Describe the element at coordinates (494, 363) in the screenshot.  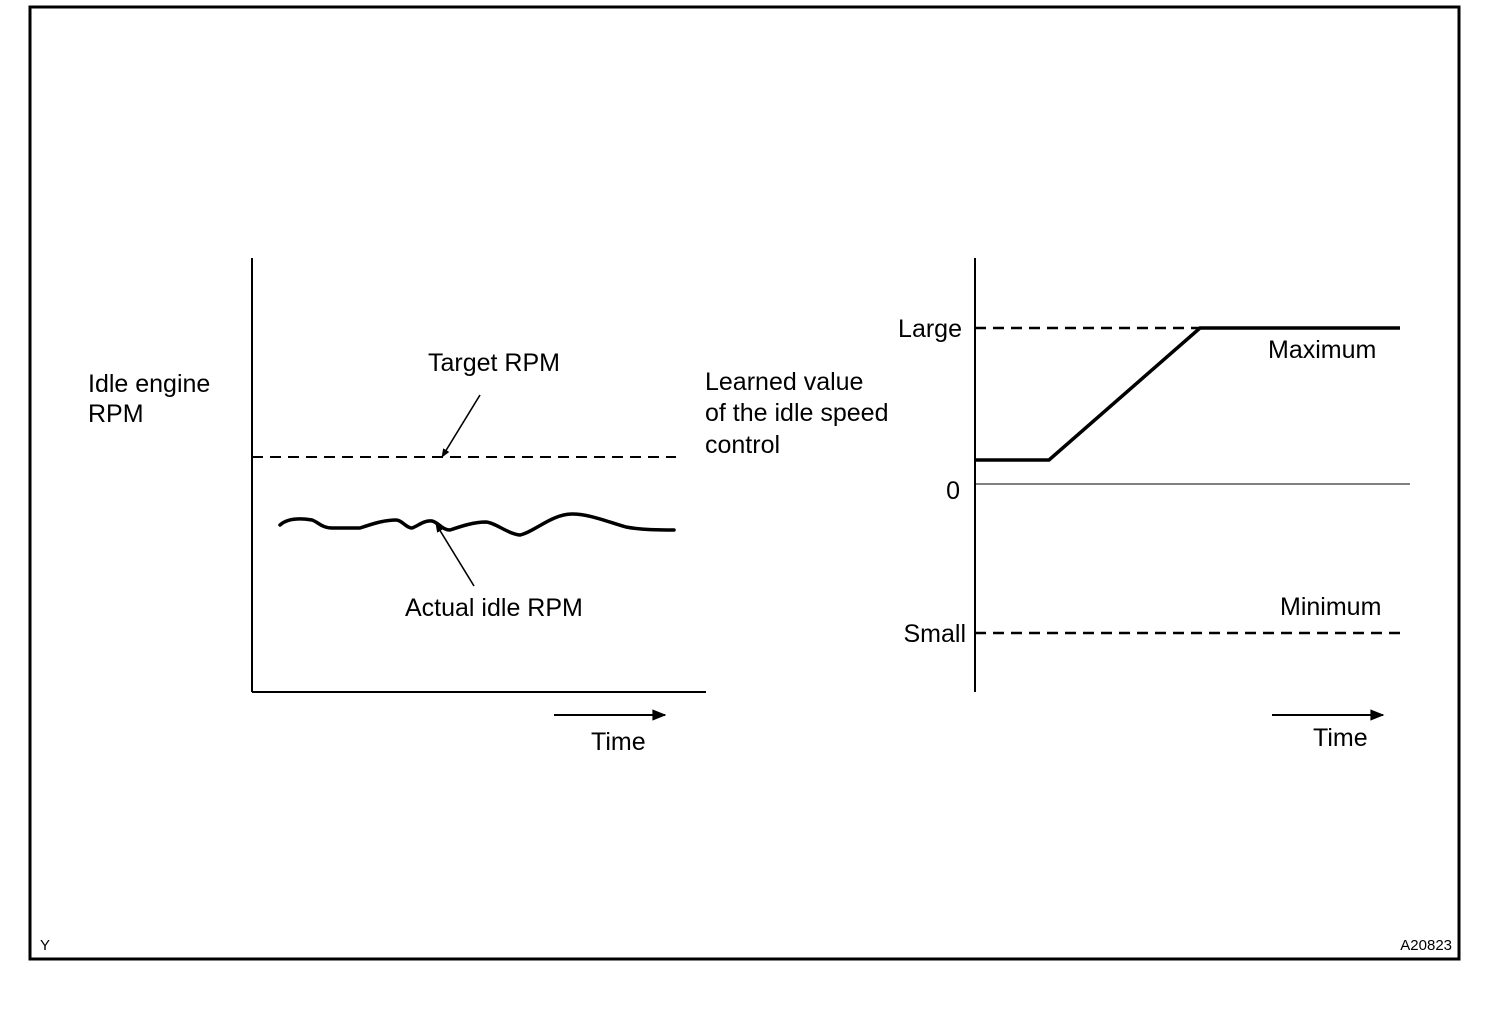
I see `target-rpm-label: Target RPM` at that location.